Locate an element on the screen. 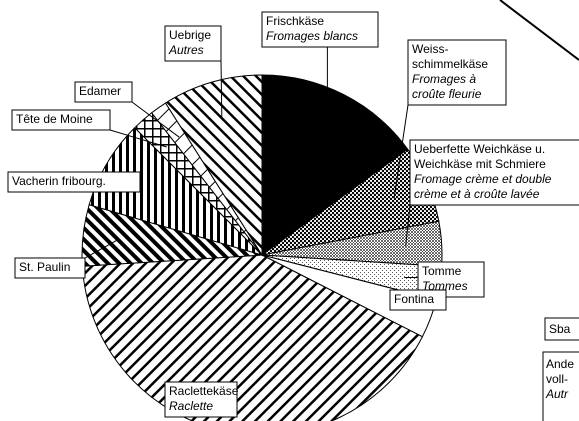 This screenshot has height=421, width=579. annotation: Sba is located at coordinates (560, 329).